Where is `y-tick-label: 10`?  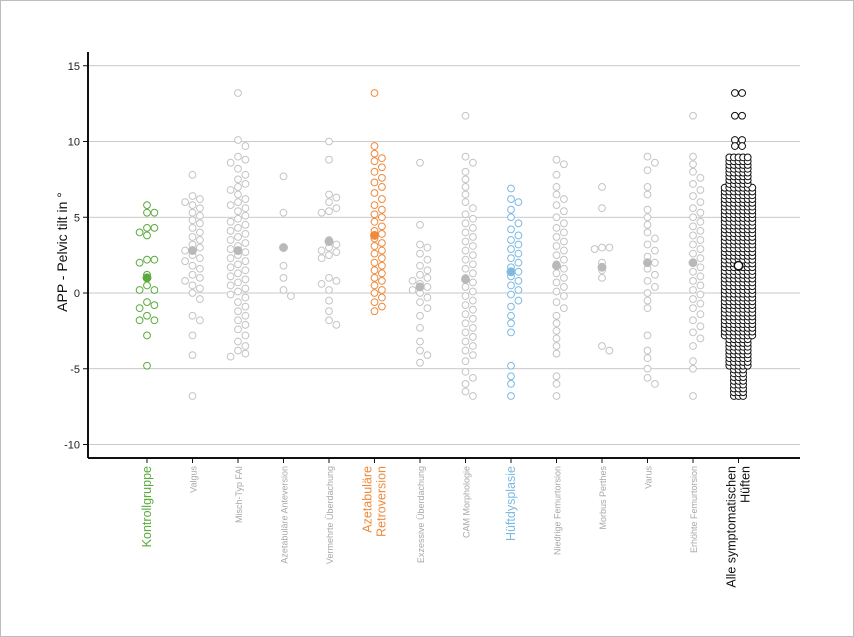 y-tick-label: 10 is located at coordinates (74, 143).